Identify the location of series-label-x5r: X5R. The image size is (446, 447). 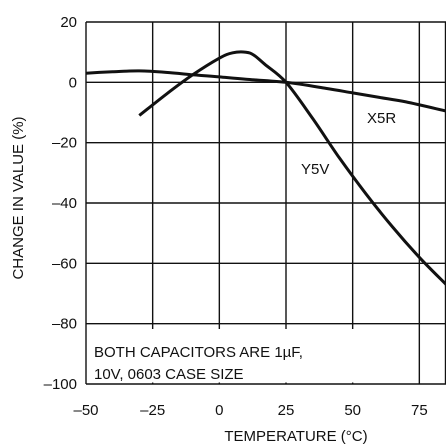
(381, 118).